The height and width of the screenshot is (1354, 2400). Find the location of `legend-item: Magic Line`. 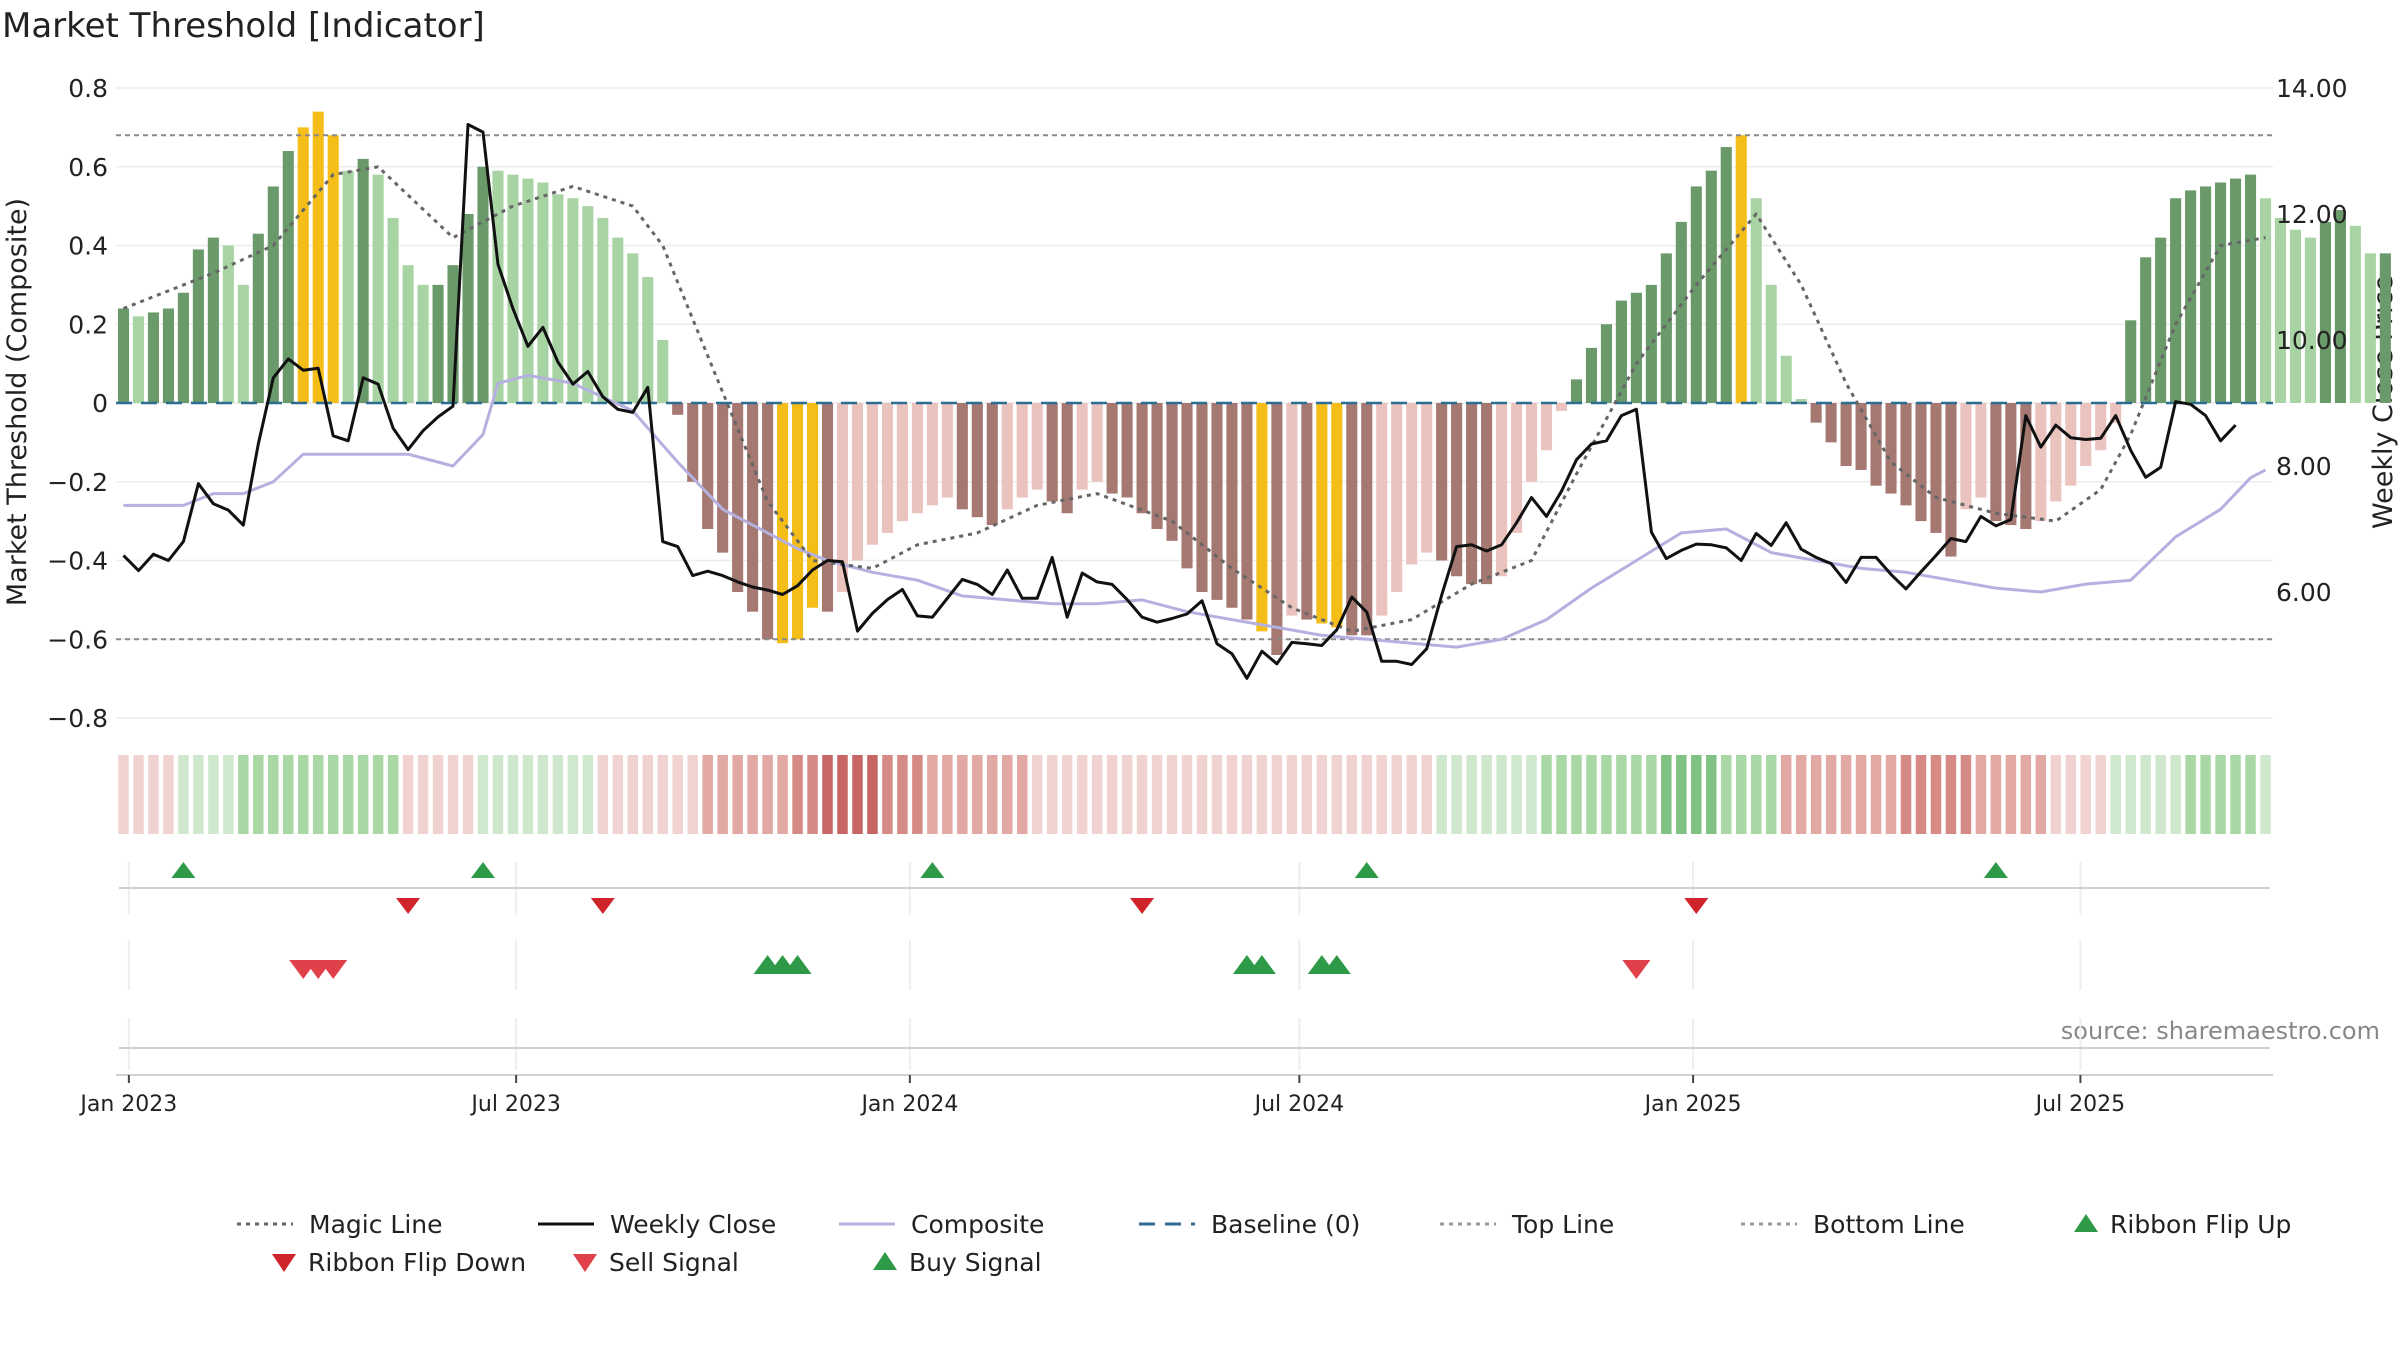

legend-item: Magic Line is located at coordinates (340, 1224).